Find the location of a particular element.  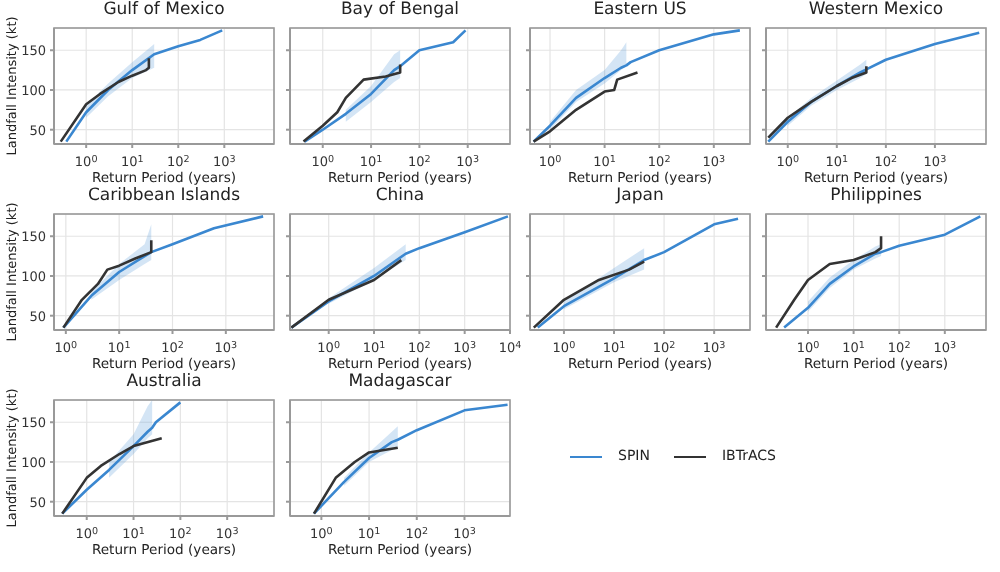

chart-title: Gulf of Mexico is located at coordinates (164, 11).